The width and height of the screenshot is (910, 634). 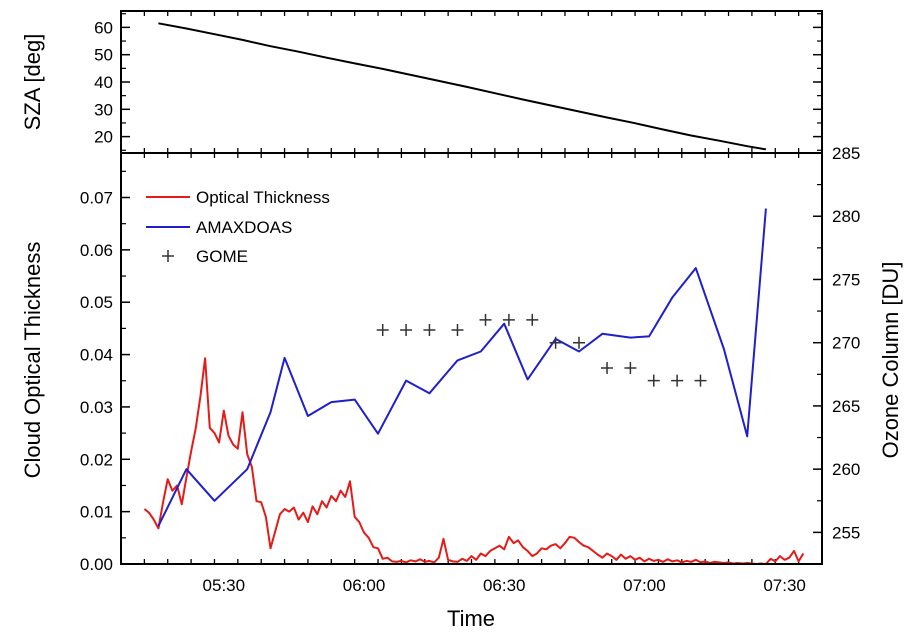 I want to click on time-tick-label: 07:00, so click(x=644, y=585).